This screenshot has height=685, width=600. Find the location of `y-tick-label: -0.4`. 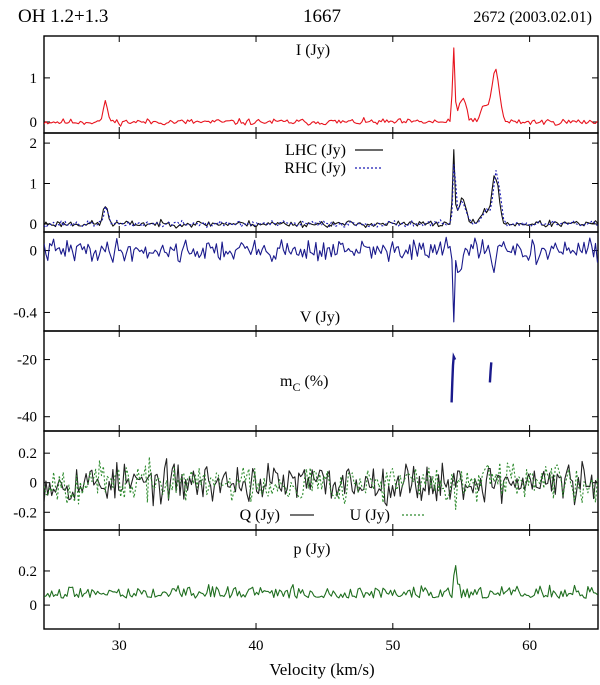

y-tick-label: -0.4 is located at coordinates (25, 313).